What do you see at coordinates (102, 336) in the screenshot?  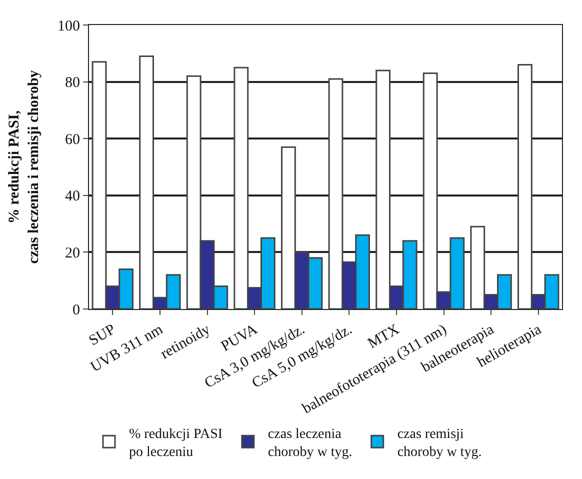 I see `x-tick-label: SUP` at bounding box center [102, 336].